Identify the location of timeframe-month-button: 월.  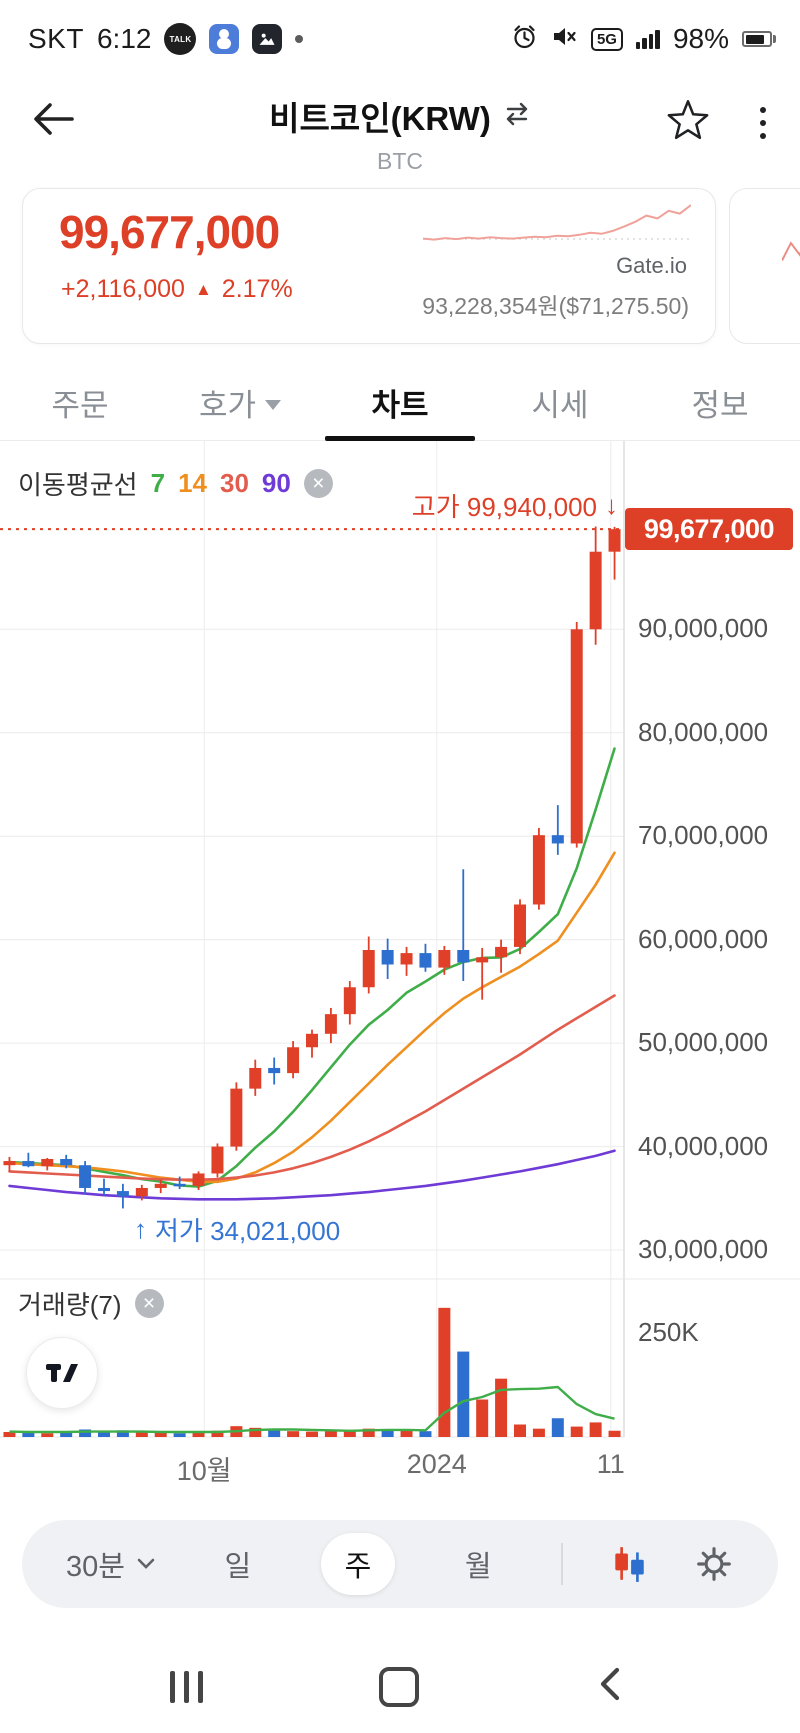
(478, 1567).